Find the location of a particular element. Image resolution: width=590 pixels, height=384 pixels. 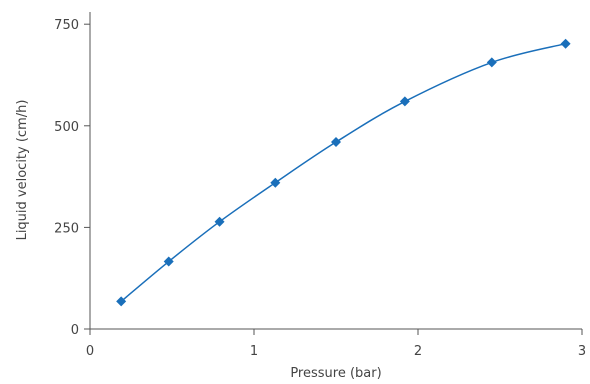

x-tick-label: 2 is located at coordinates (418, 351).